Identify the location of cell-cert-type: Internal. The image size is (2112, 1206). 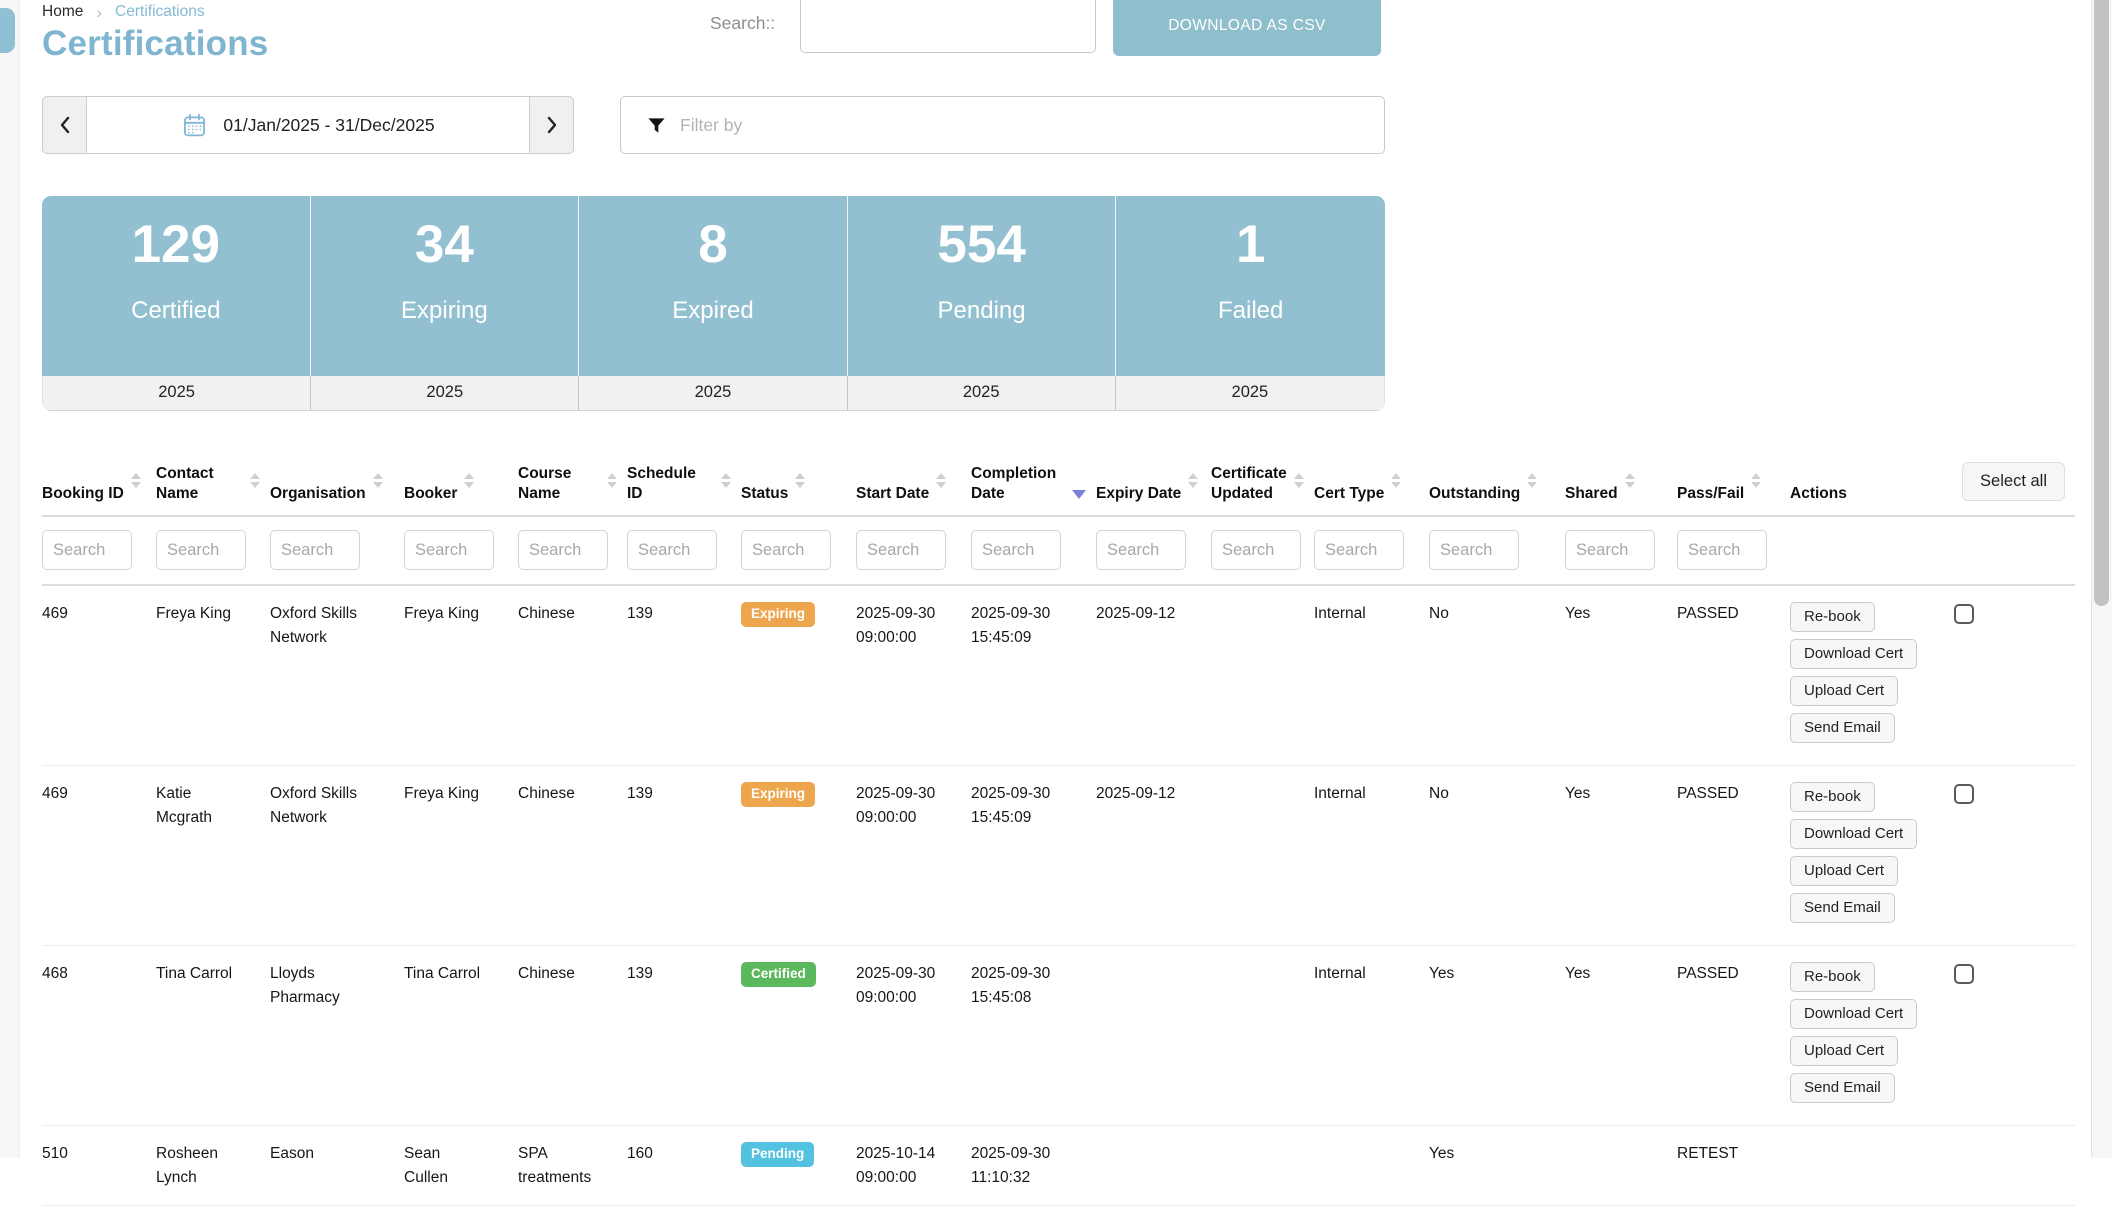
(1371, 855).